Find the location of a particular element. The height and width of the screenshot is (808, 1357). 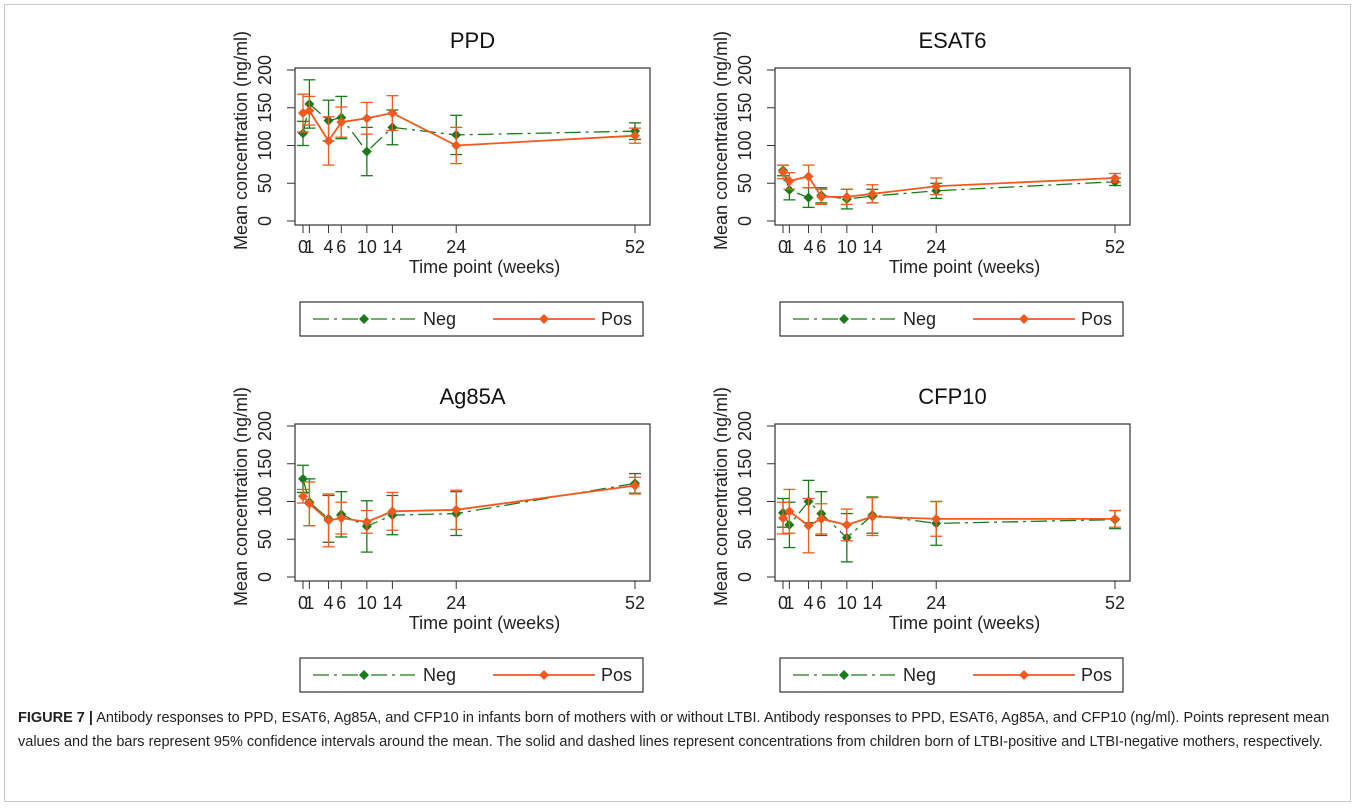

x-tick-label: 24 is located at coordinates (456, 603).